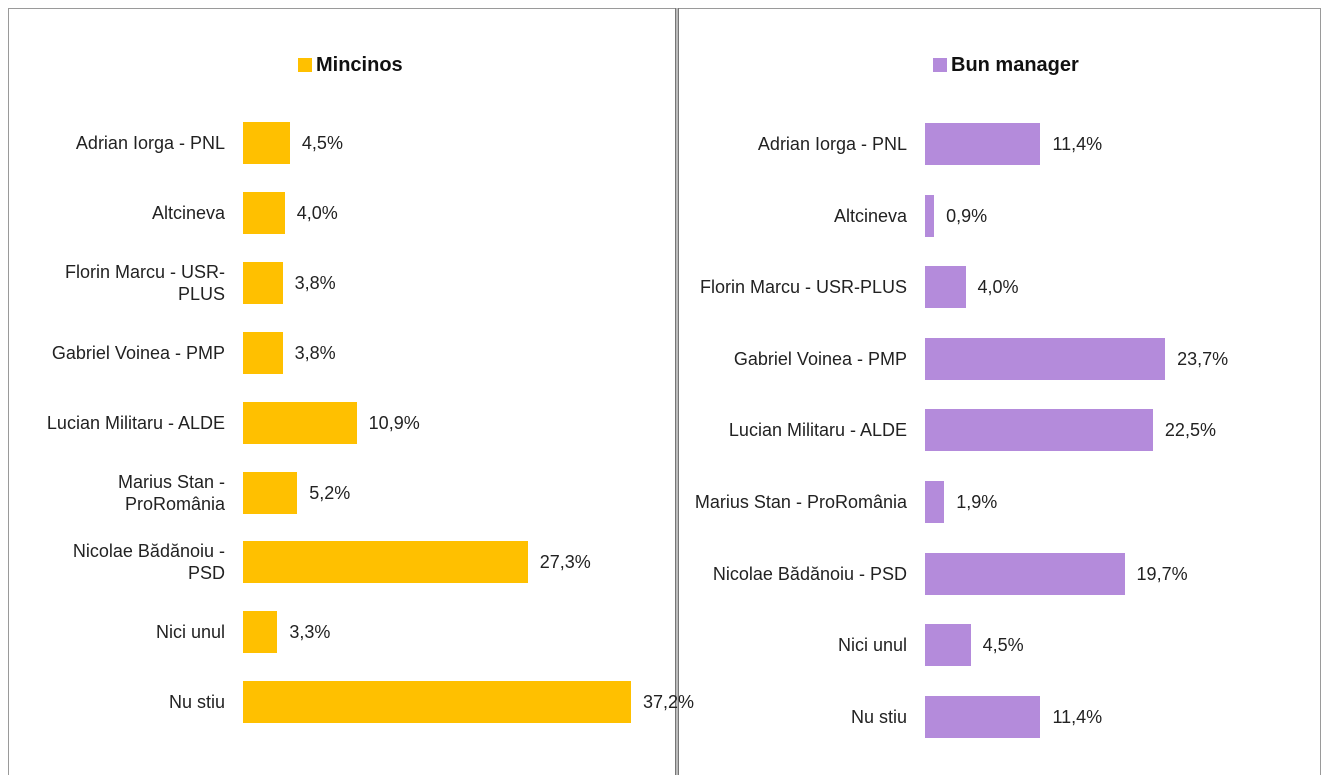 Image resolution: width=1329 pixels, height=775 pixels. Describe the element at coordinates (359, 64) in the screenshot. I see `legend-label: Mincinos` at that location.